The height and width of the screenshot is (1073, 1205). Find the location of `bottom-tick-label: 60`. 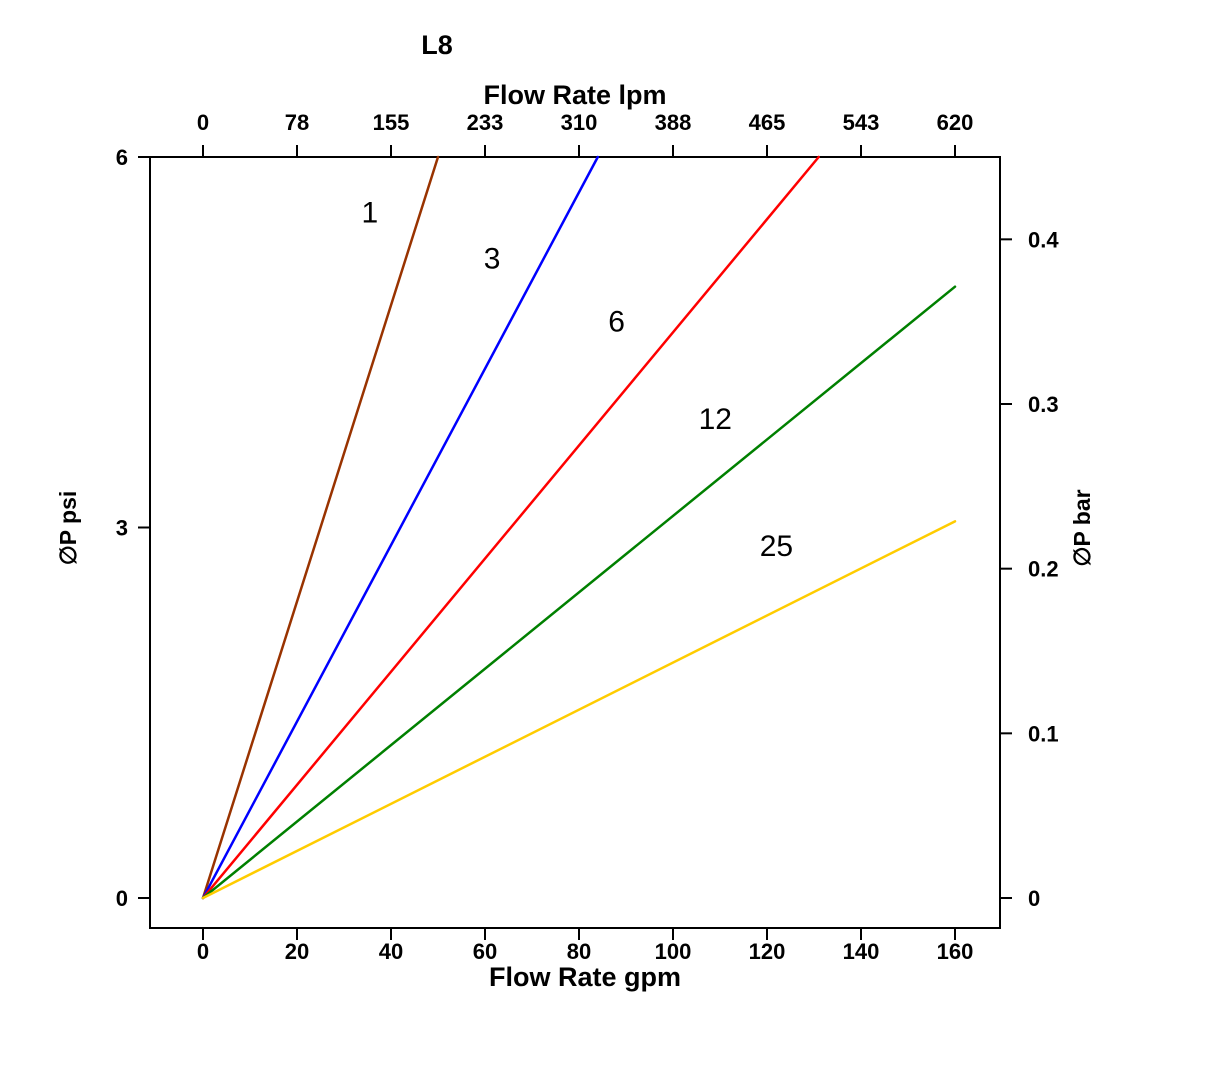

bottom-tick-label: 60 is located at coordinates (485, 951).